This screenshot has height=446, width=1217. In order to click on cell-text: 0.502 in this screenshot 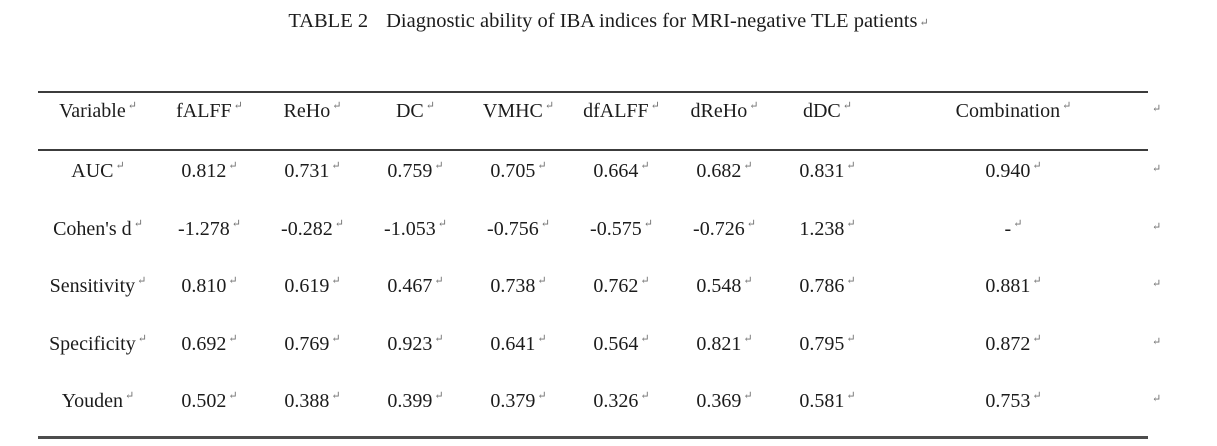, I will do `click(204, 401)`.